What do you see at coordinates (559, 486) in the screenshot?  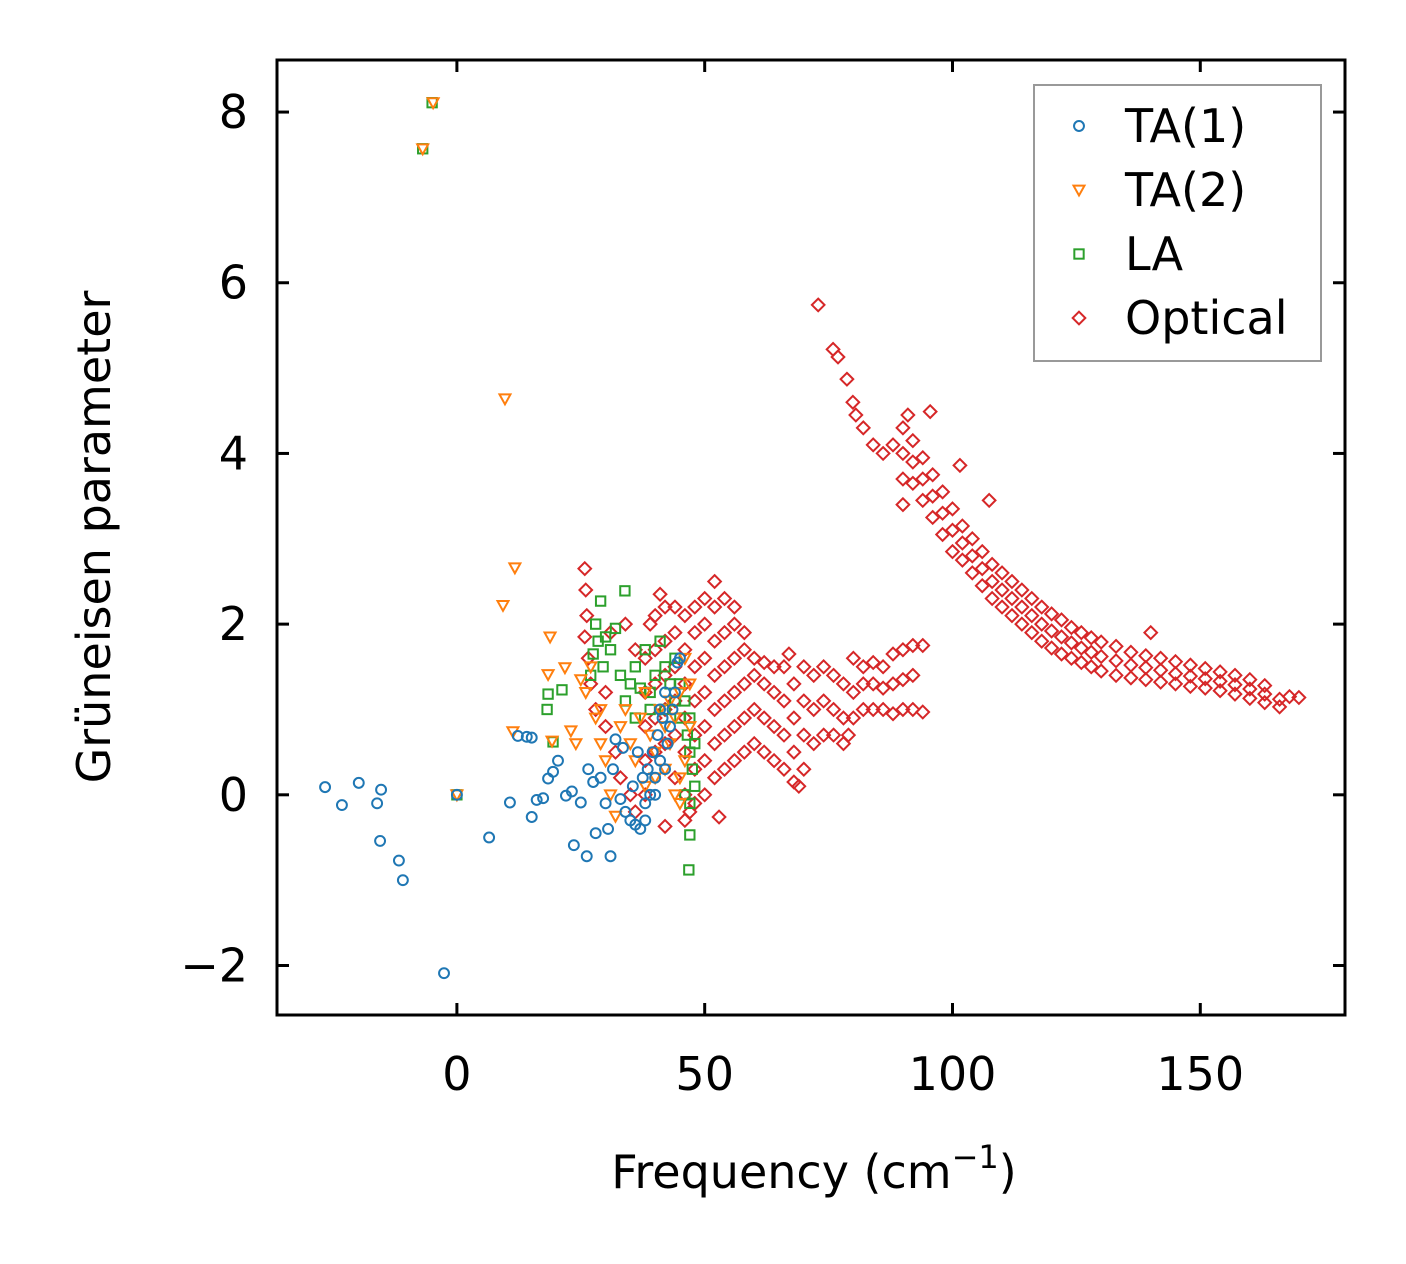 I see `series-la` at bounding box center [559, 486].